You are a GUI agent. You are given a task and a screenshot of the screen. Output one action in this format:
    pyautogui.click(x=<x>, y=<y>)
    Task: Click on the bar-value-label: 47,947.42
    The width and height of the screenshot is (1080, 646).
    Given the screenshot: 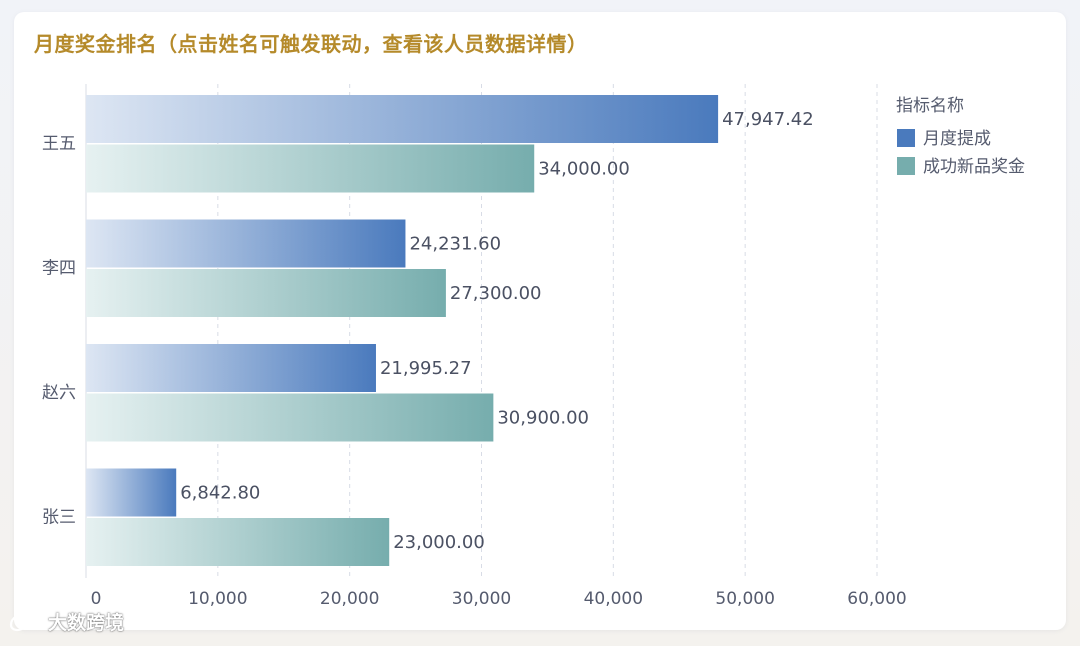 What is the action you would take?
    pyautogui.click(x=768, y=119)
    